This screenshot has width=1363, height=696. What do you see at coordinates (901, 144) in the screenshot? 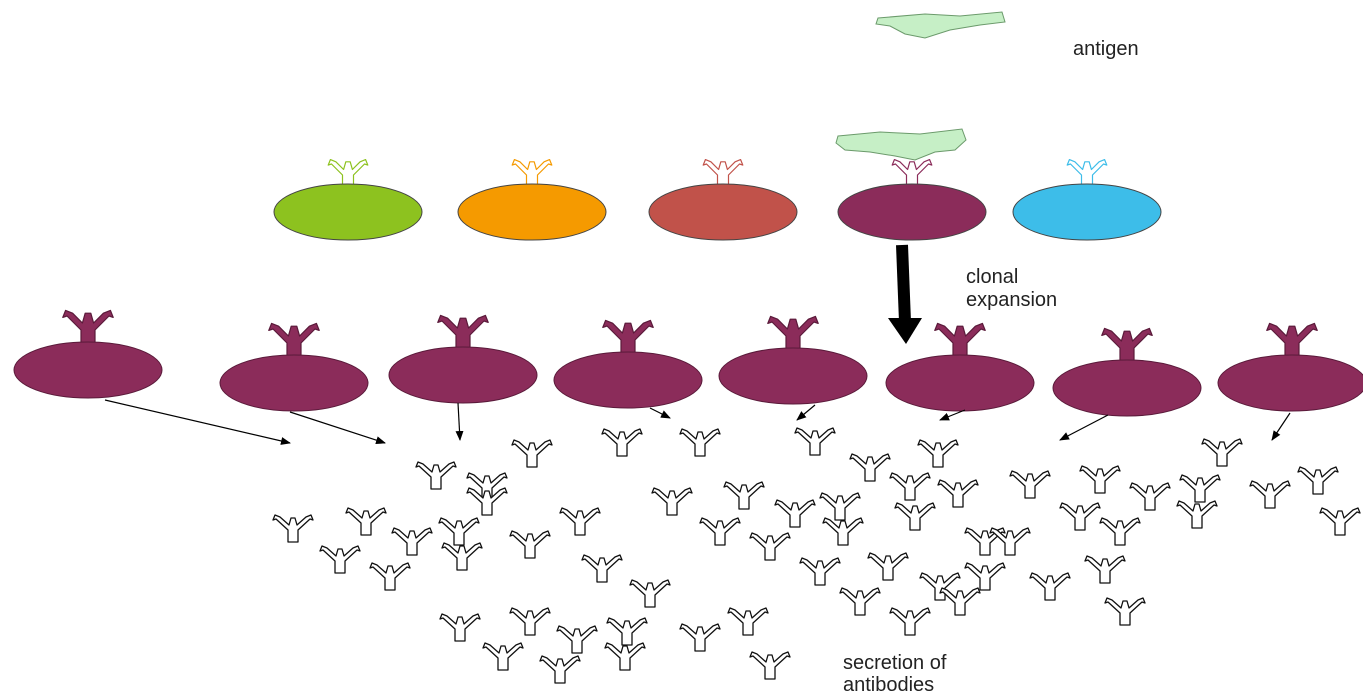
I see `bound-antigen` at bounding box center [901, 144].